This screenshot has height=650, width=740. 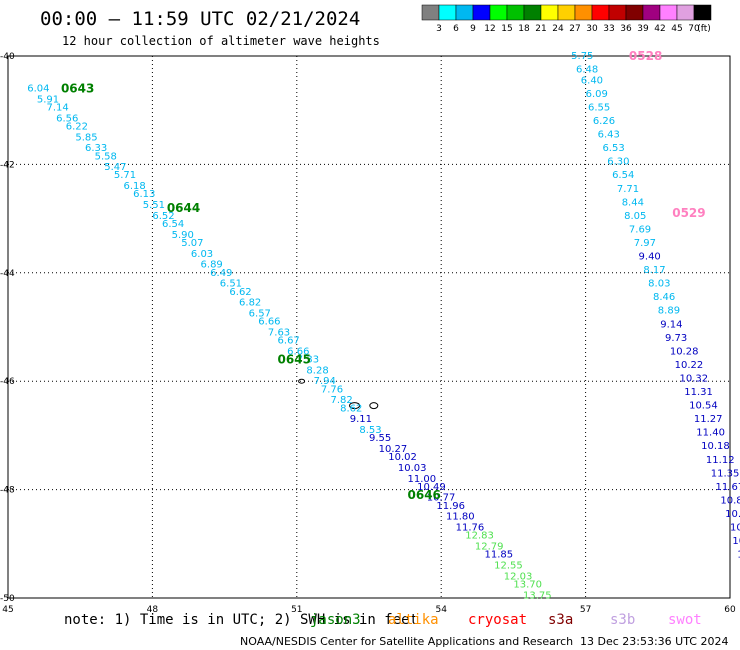 I want to click on wave-height-value: 7.94, so click(x=325, y=381).